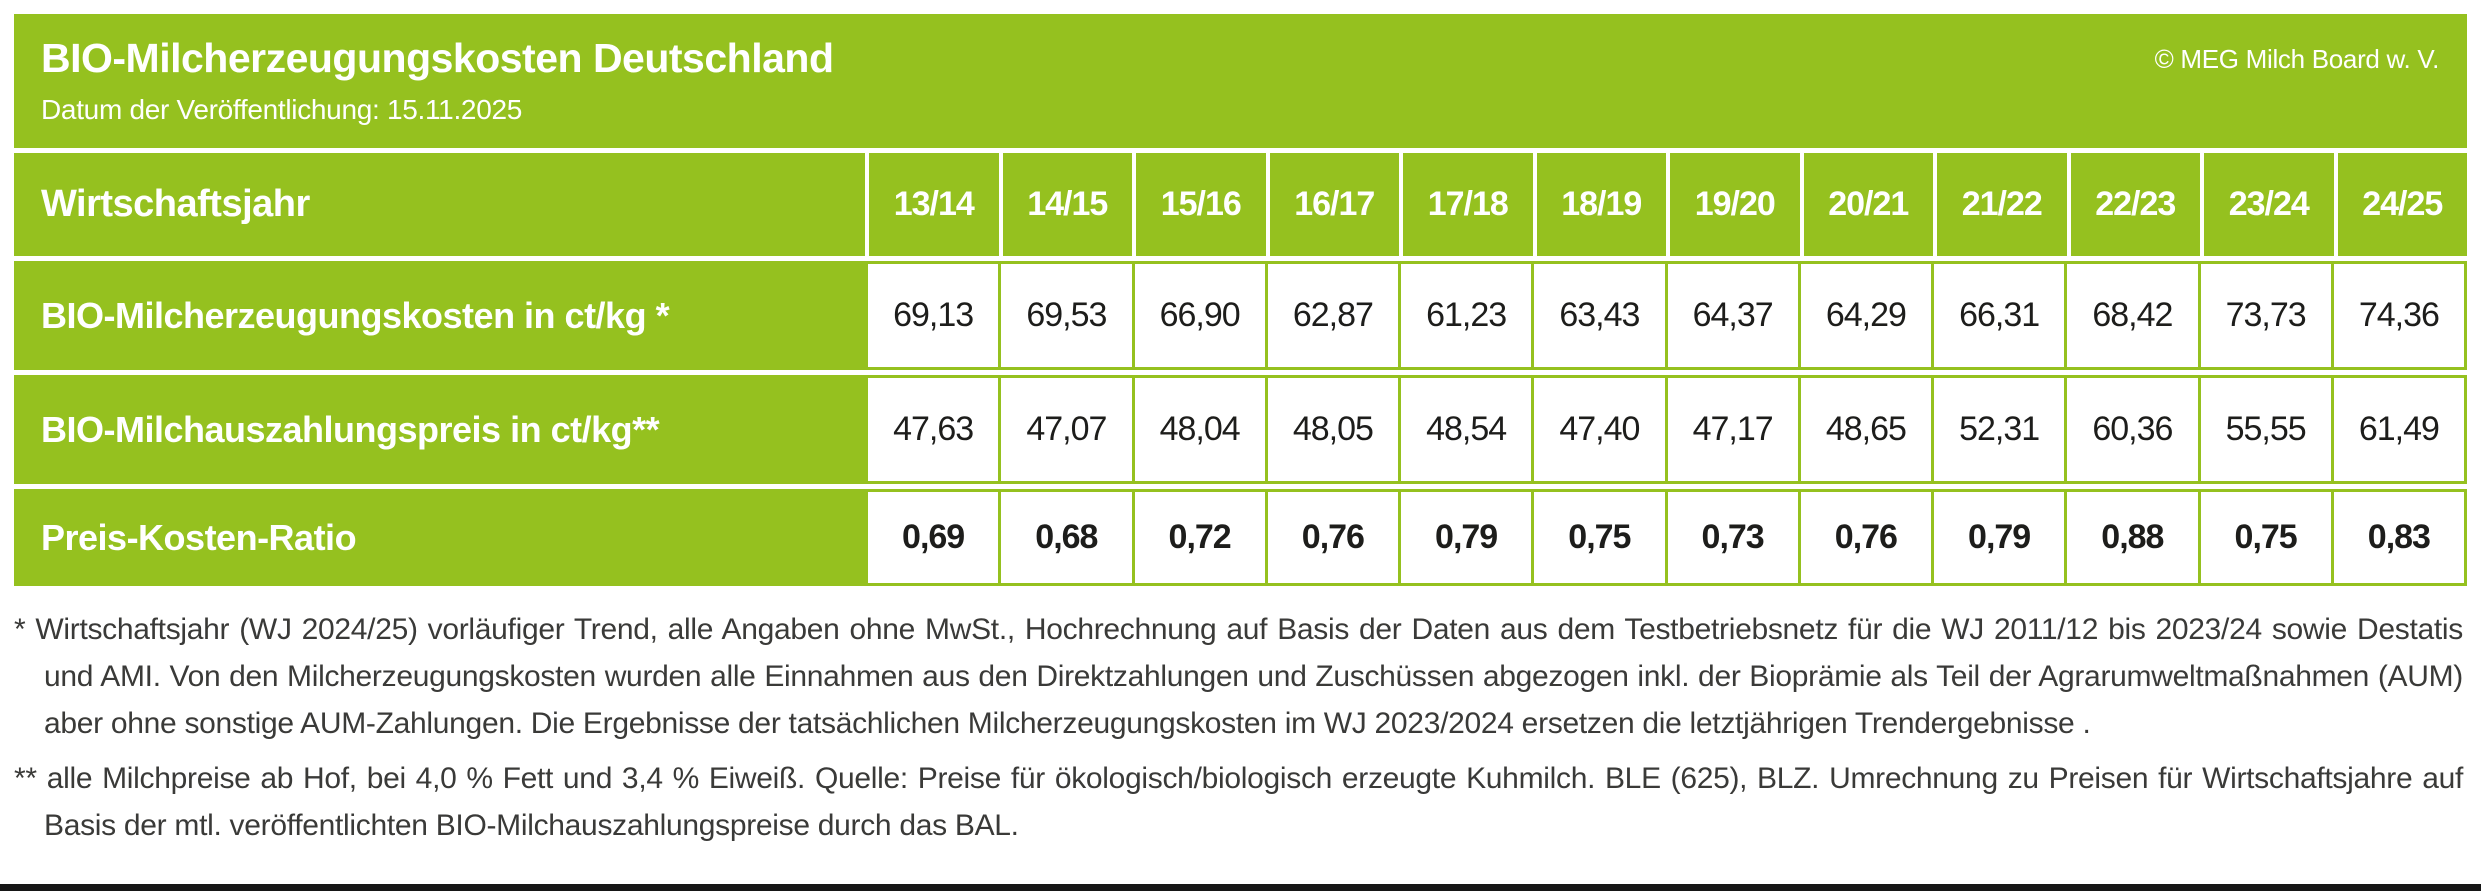 The width and height of the screenshot is (2481, 891). I want to click on value-cell: 55,55, so click(2264, 429).